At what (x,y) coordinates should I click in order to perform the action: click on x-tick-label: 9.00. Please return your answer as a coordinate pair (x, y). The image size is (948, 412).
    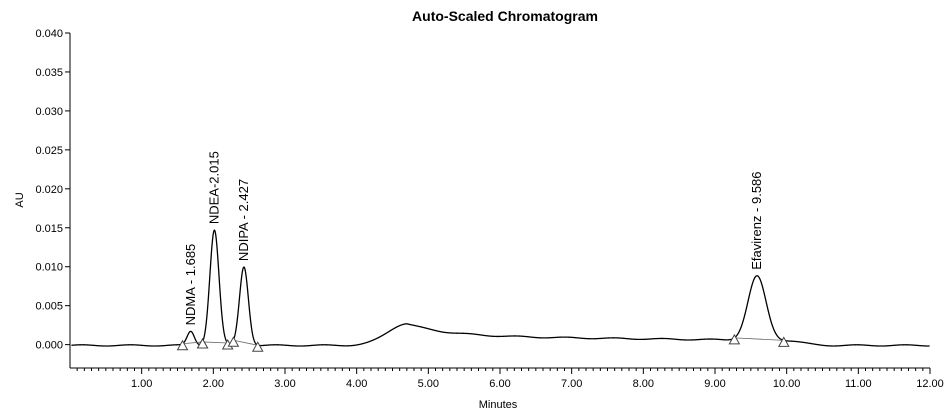
    Looking at the image, I should click on (714, 384).